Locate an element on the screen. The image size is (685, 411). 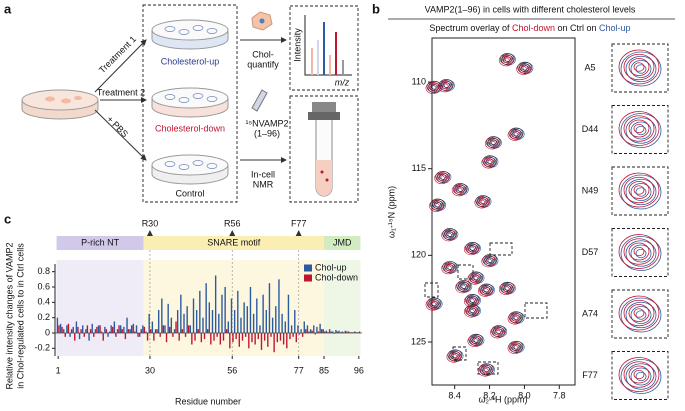
inset-label: N49 is located at coordinates (590, 190).